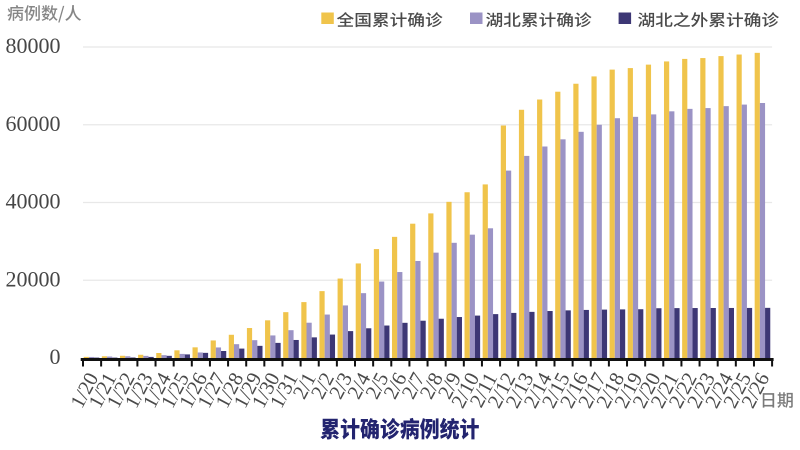  What do you see at coordinates (33, 278) in the screenshot?
I see `svg-text: 20000` at bounding box center [33, 278].